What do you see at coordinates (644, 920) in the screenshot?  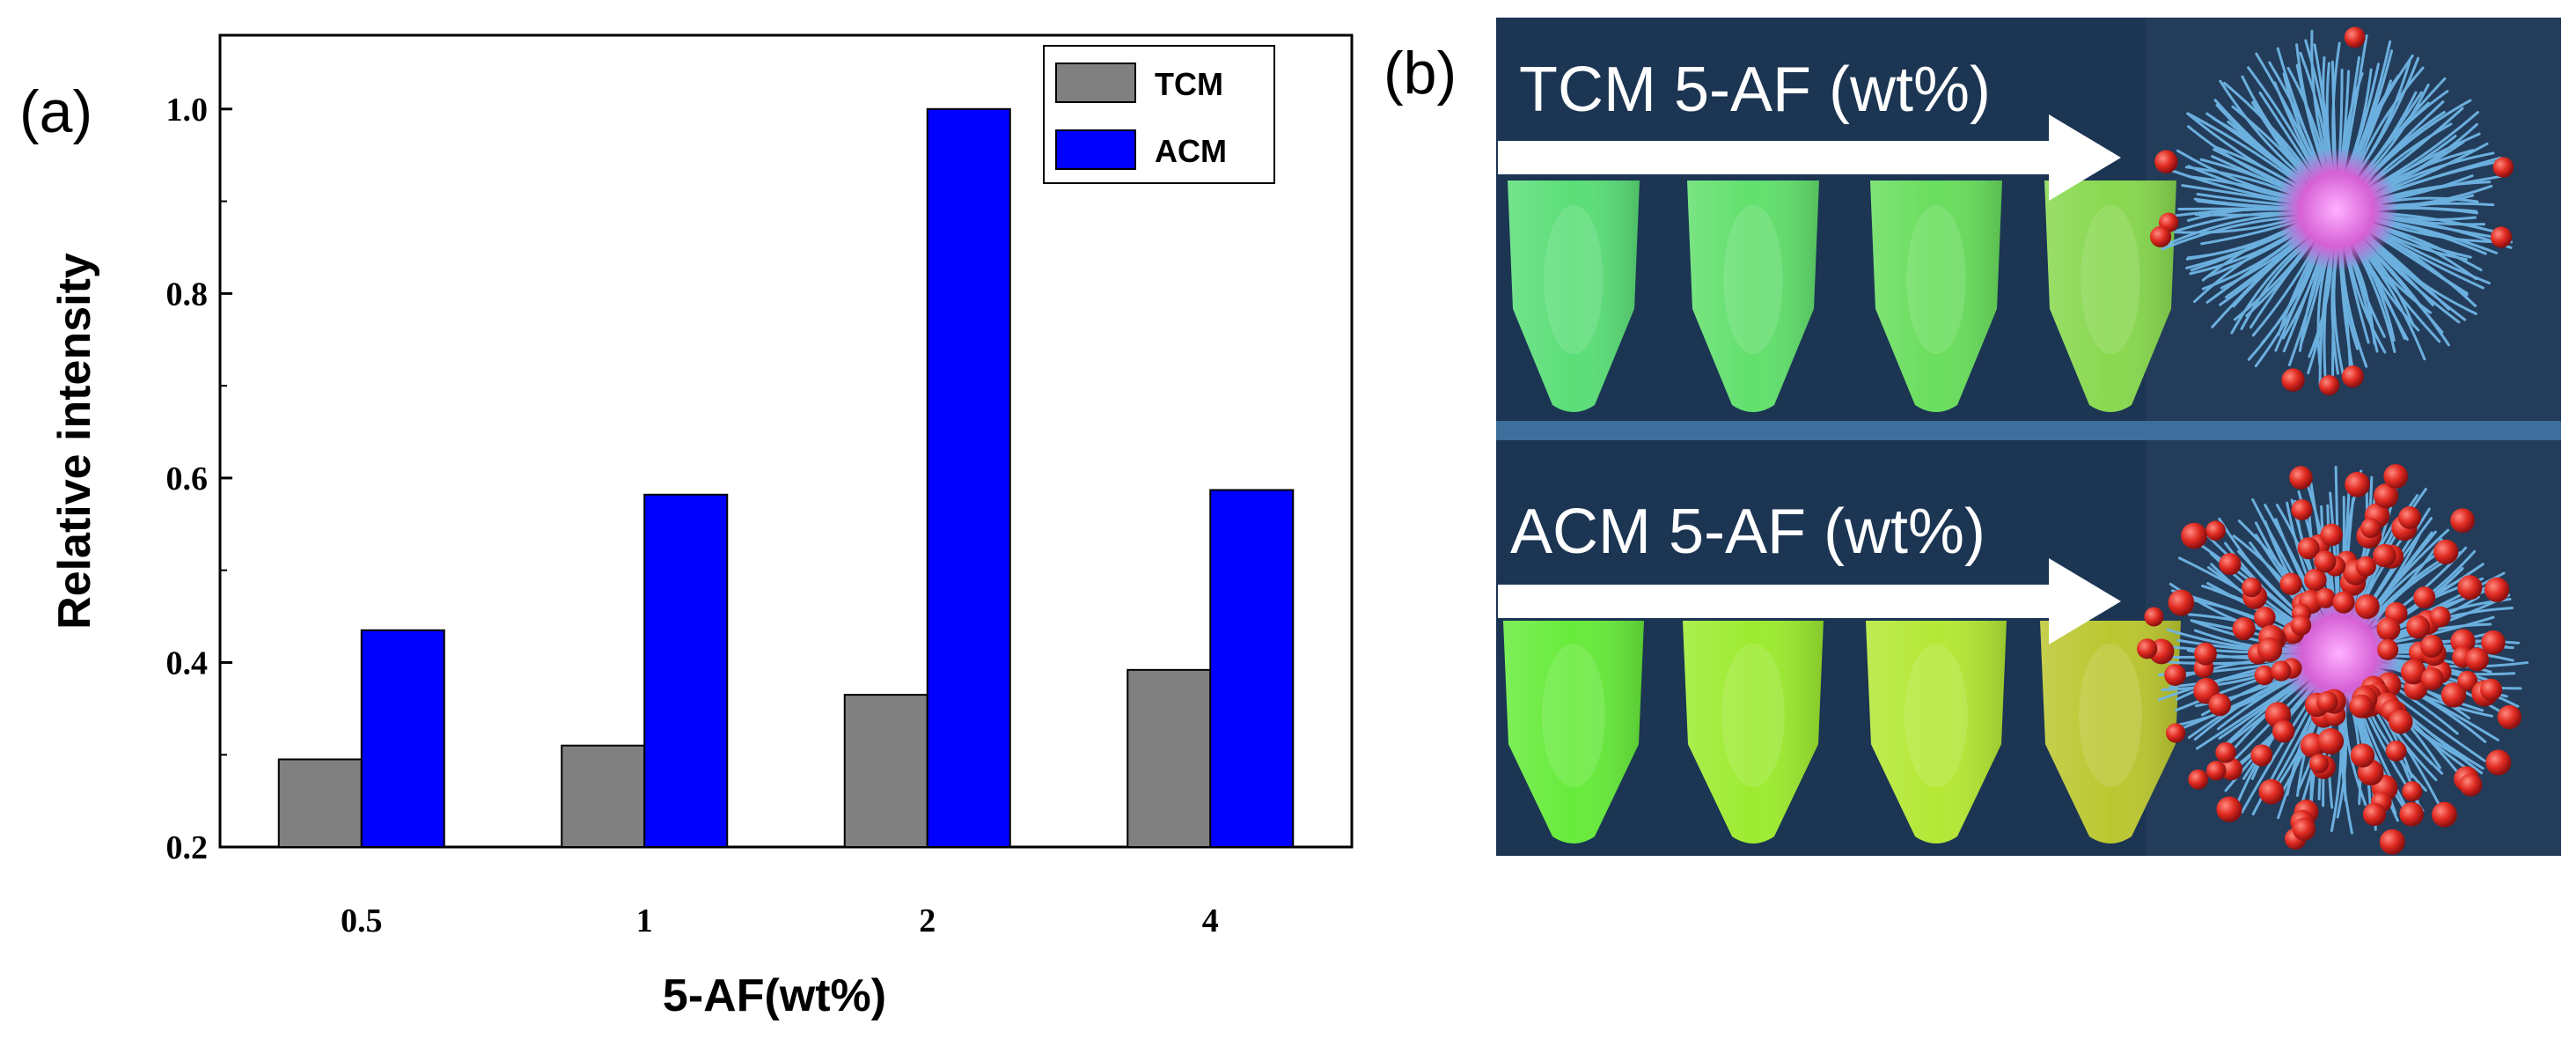 I see `x-tick-label: 1` at bounding box center [644, 920].